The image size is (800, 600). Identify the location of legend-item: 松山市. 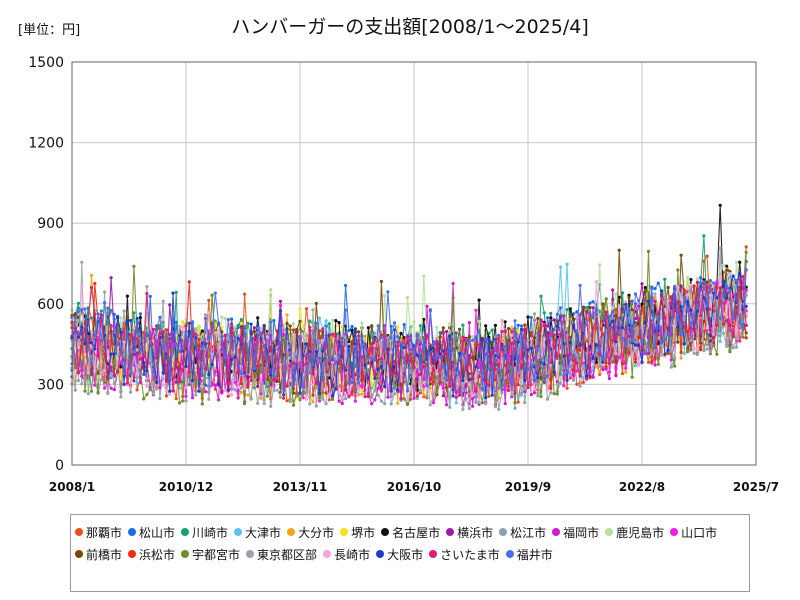
(151, 532).